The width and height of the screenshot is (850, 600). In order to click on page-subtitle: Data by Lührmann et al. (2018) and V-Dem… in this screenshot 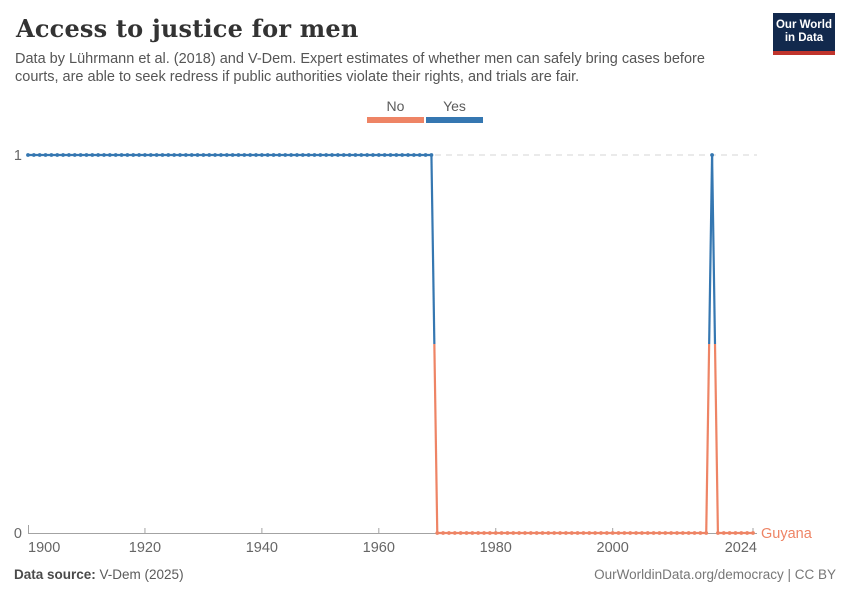, I will do `click(360, 68)`.